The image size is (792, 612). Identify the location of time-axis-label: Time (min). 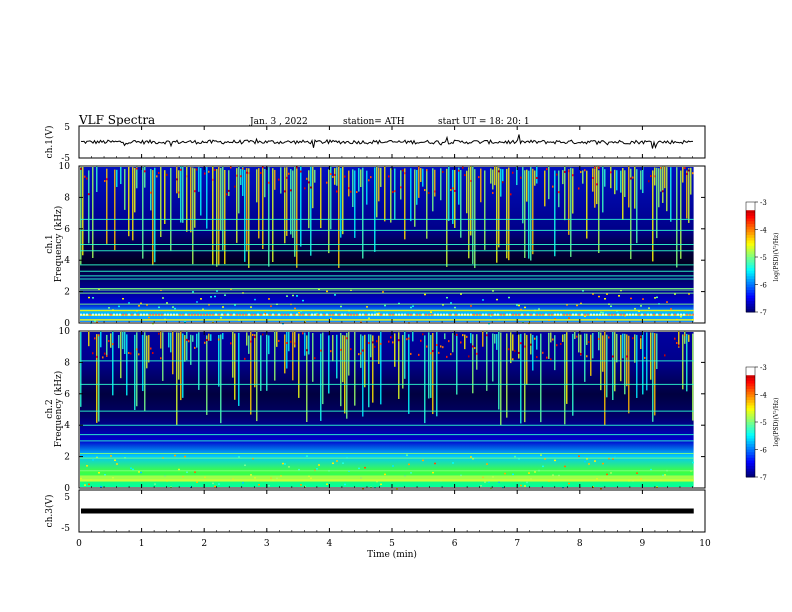
(392, 554).